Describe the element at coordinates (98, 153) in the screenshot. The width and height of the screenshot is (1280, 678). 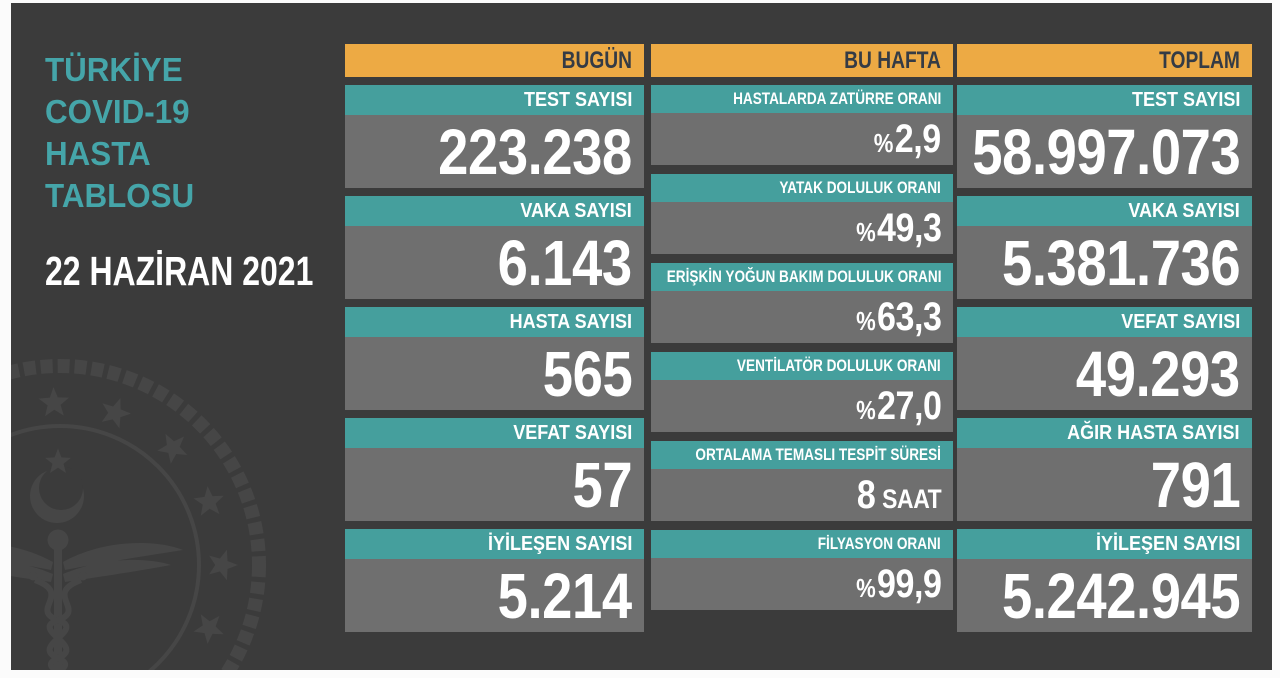
I see `title-line-text: HASTA` at that location.